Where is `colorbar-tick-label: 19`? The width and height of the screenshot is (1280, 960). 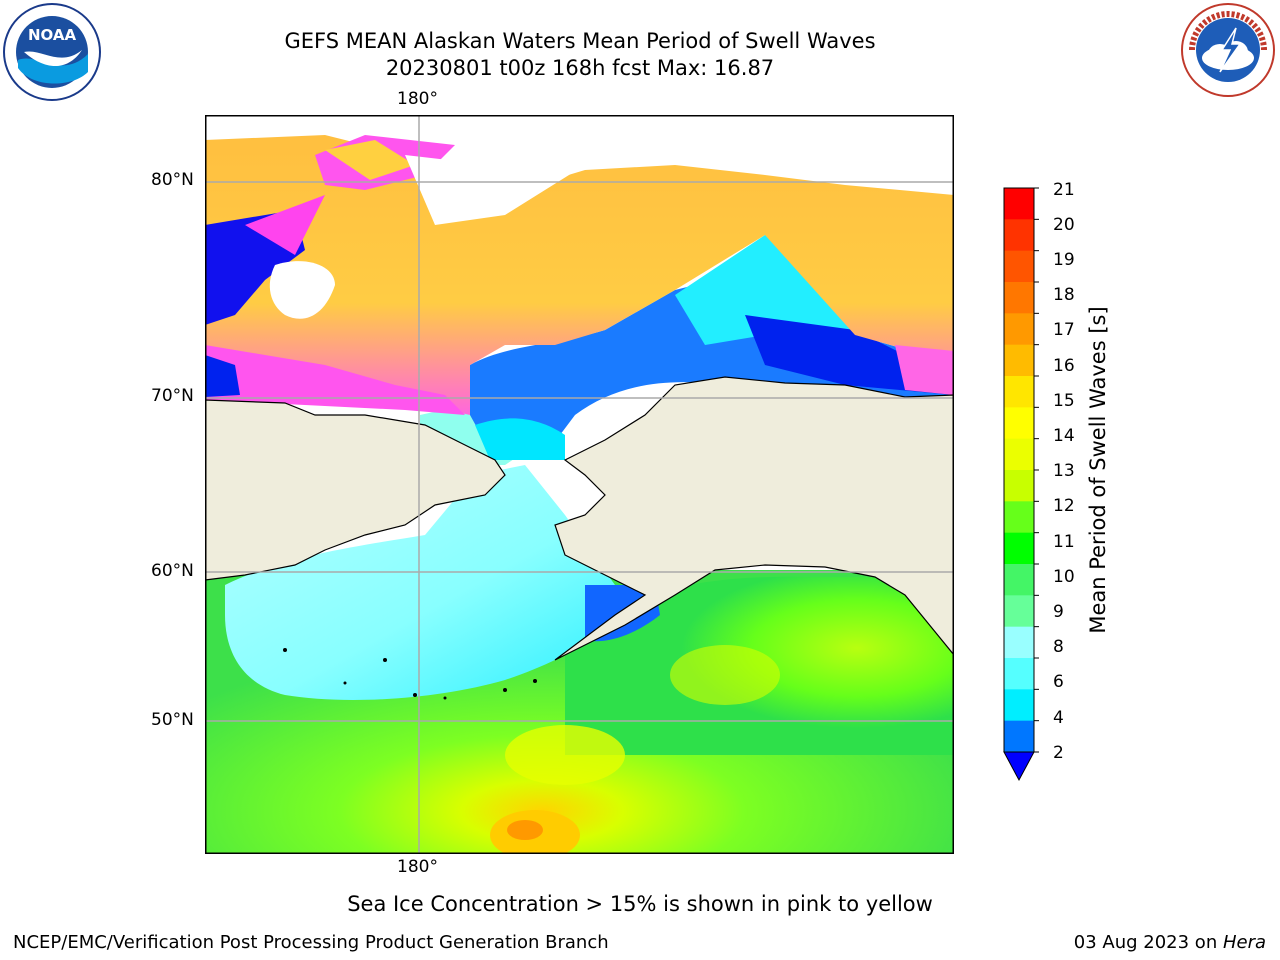
colorbar-tick-label: 19 is located at coordinates (1064, 260).